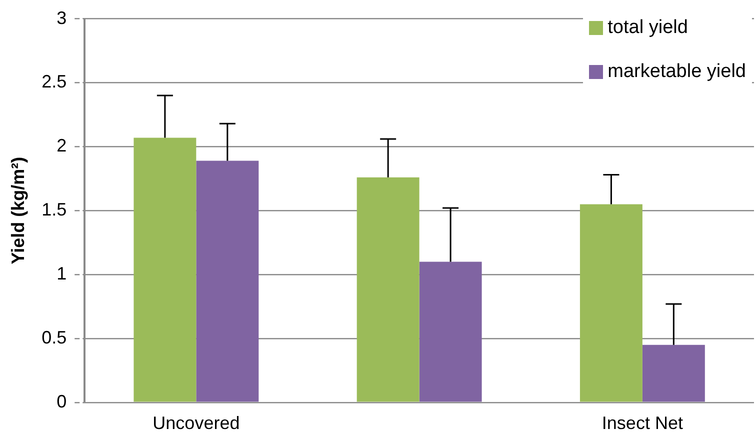 Image resolution: width=756 pixels, height=442 pixels. Describe the element at coordinates (61, 146) in the screenshot. I see `y-tick-label: 2` at that location.